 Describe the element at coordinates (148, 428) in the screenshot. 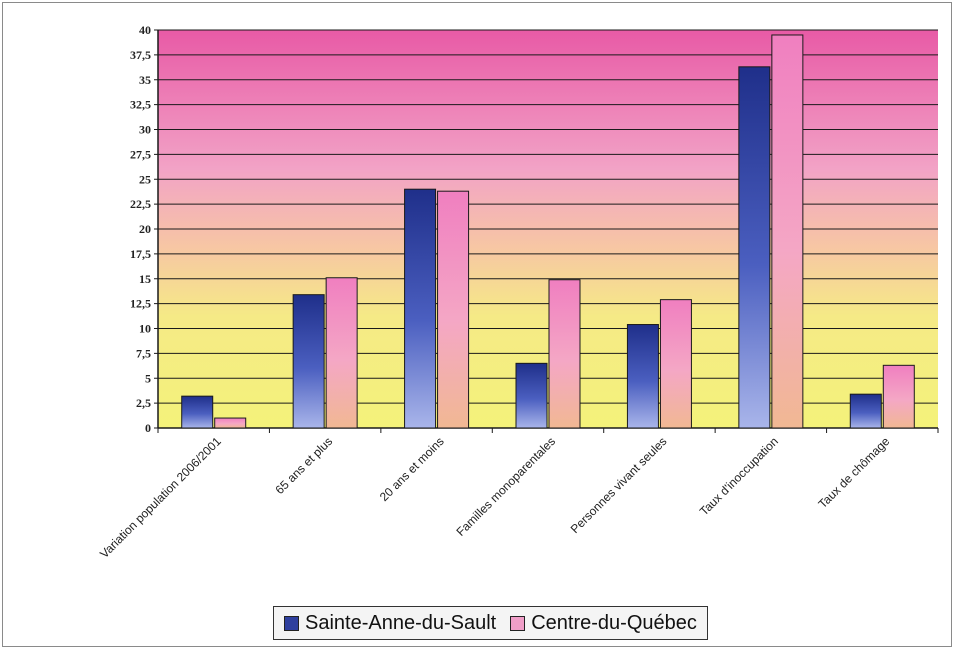

I see `y-tick-label: 0` at that location.